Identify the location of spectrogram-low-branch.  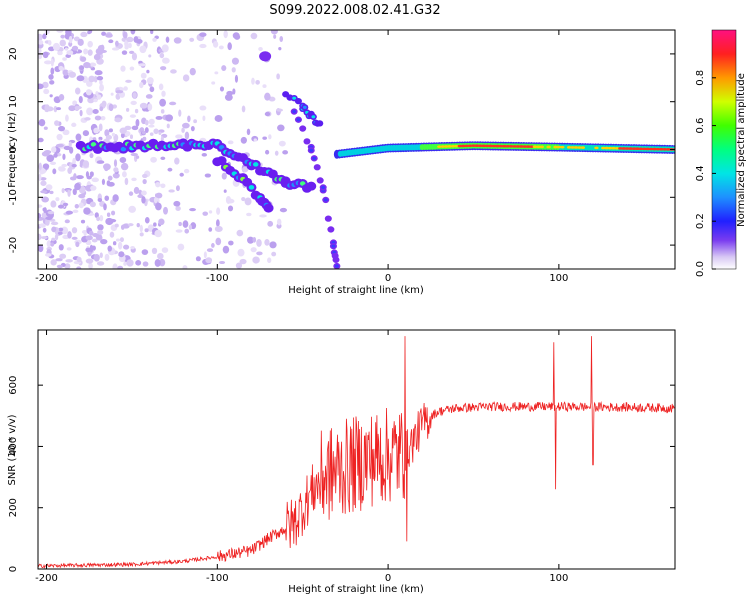
(268, 208).